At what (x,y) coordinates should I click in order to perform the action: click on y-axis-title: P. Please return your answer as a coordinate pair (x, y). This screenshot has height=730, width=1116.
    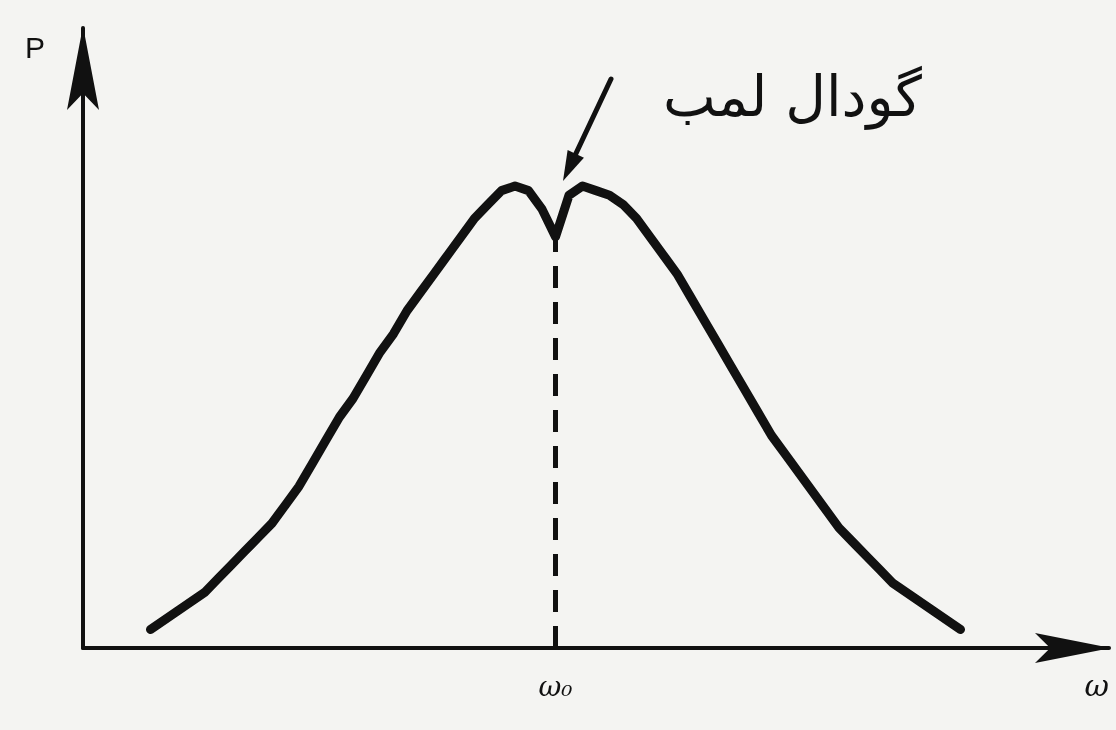
    Looking at the image, I should click on (34, 47).